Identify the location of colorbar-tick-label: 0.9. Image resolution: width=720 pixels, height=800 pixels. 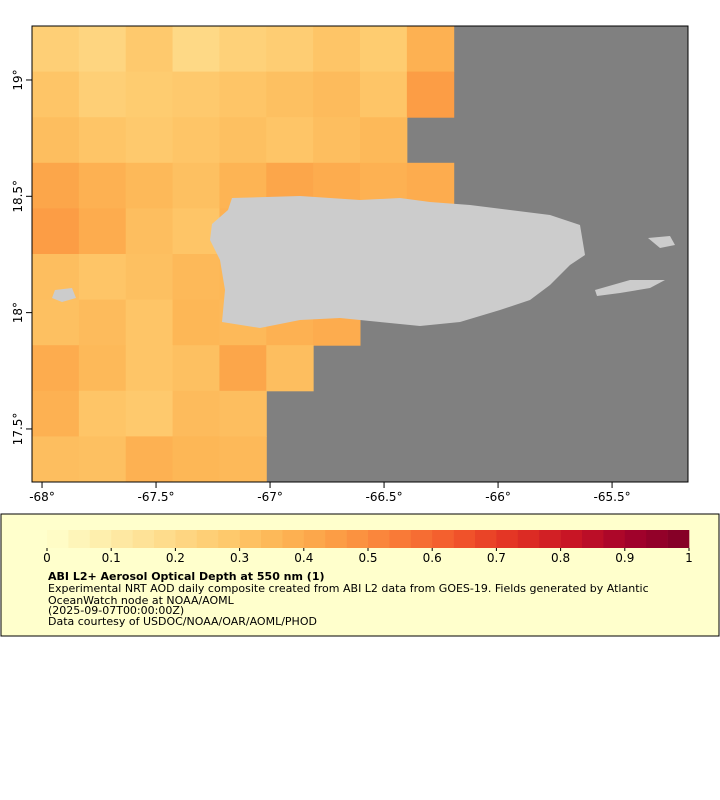
(624, 558).